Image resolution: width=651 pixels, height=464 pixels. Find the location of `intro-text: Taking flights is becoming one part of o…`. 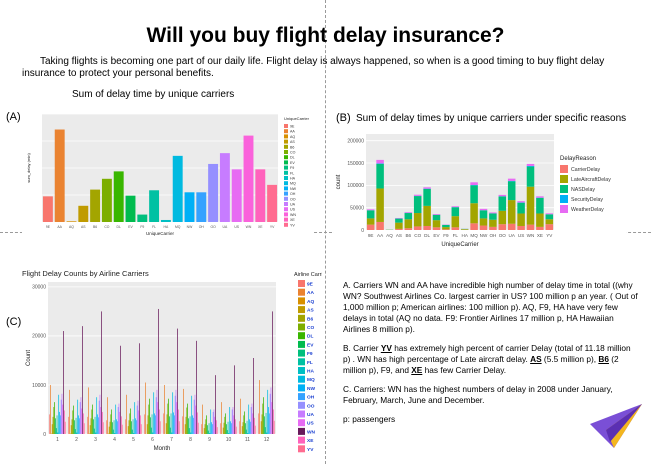

intro-text: Taking flights is becoming one part of o… is located at coordinates (313, 67).